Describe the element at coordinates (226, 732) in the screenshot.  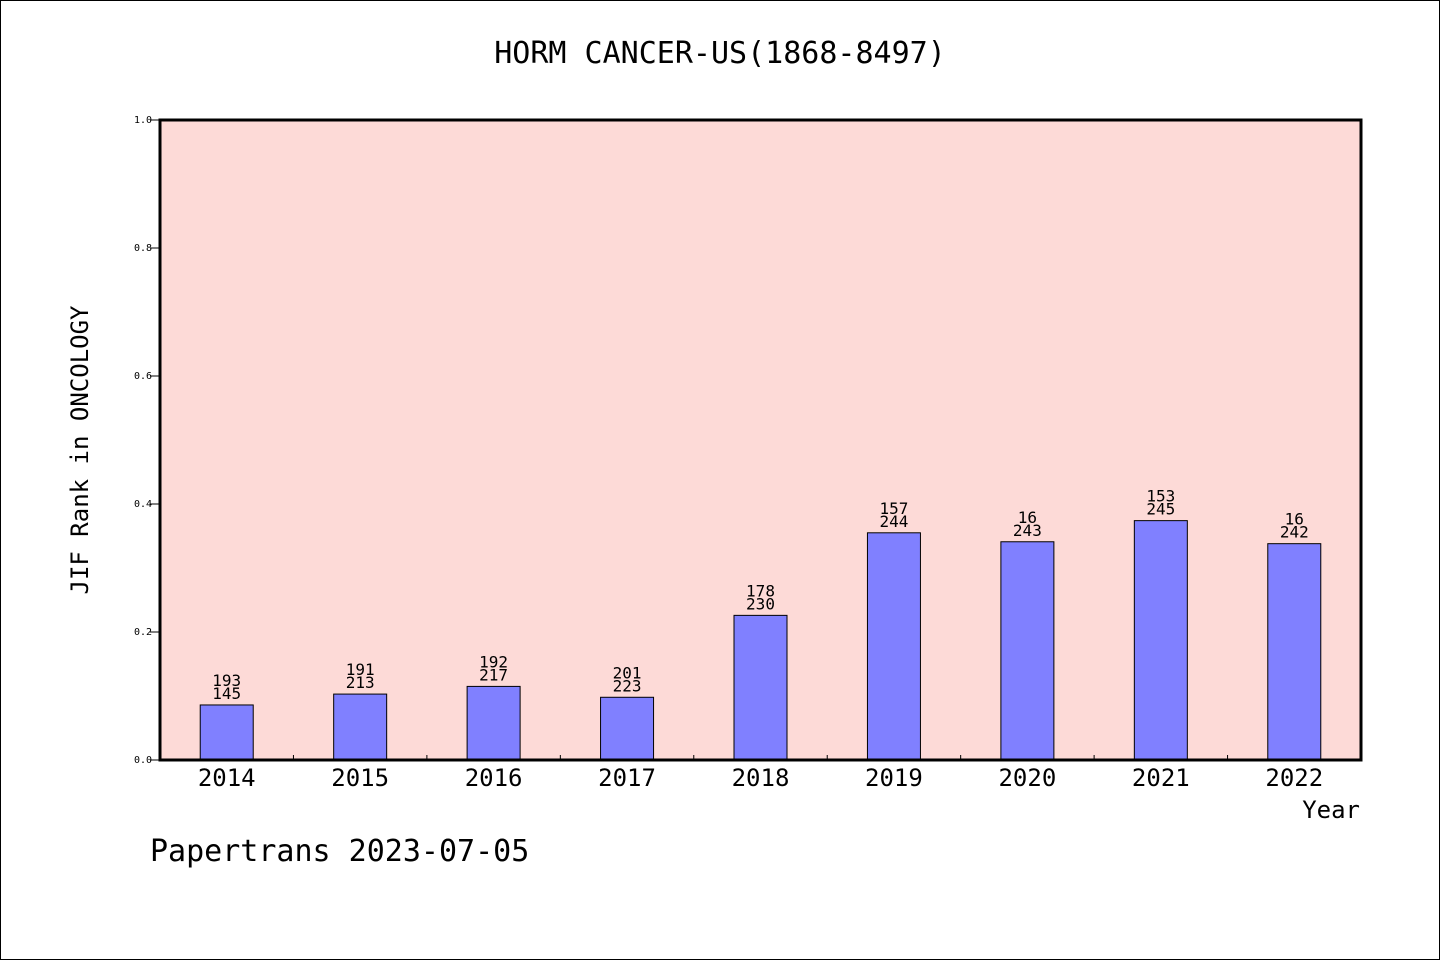
I see `bar-2014` at that location.